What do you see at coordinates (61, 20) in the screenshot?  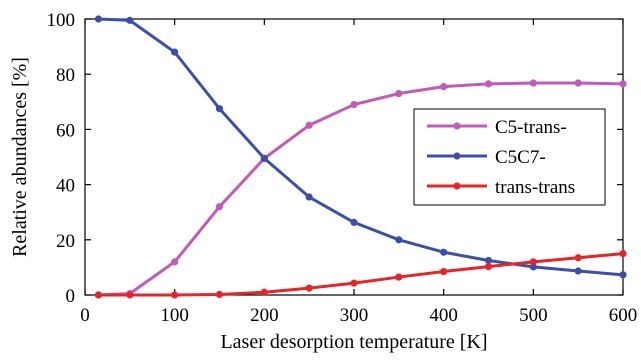 I see `y-tick-label: 100` at bounding box center [61, 20].